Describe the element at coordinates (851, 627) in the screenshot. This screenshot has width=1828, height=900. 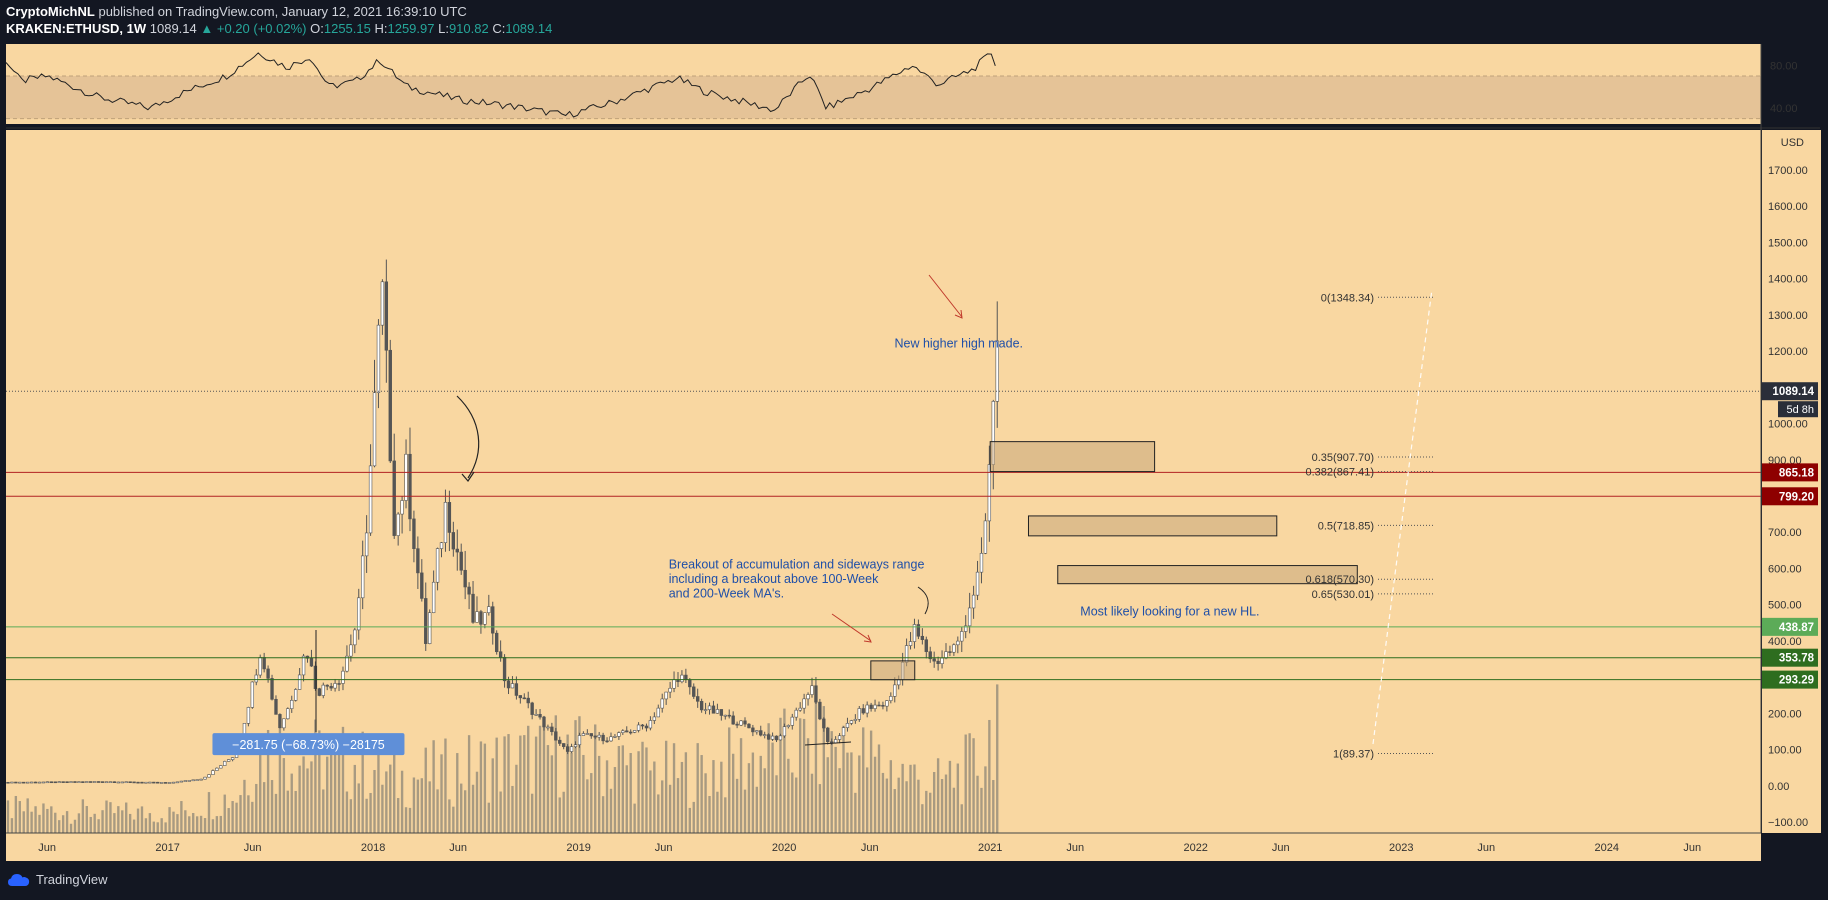
I see `red-arrow-mid` at that location.